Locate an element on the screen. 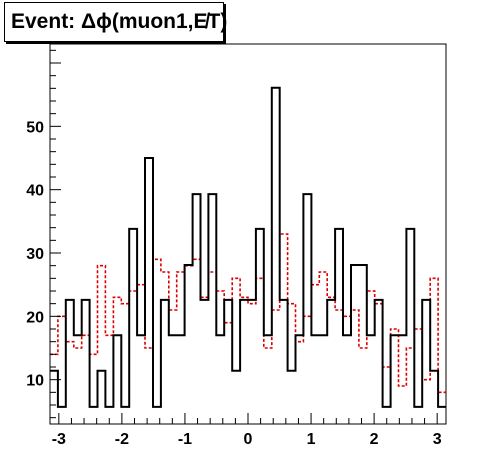 The image size is (496, 472). x-tick-label: -1 is located at coordinates (185, 439).